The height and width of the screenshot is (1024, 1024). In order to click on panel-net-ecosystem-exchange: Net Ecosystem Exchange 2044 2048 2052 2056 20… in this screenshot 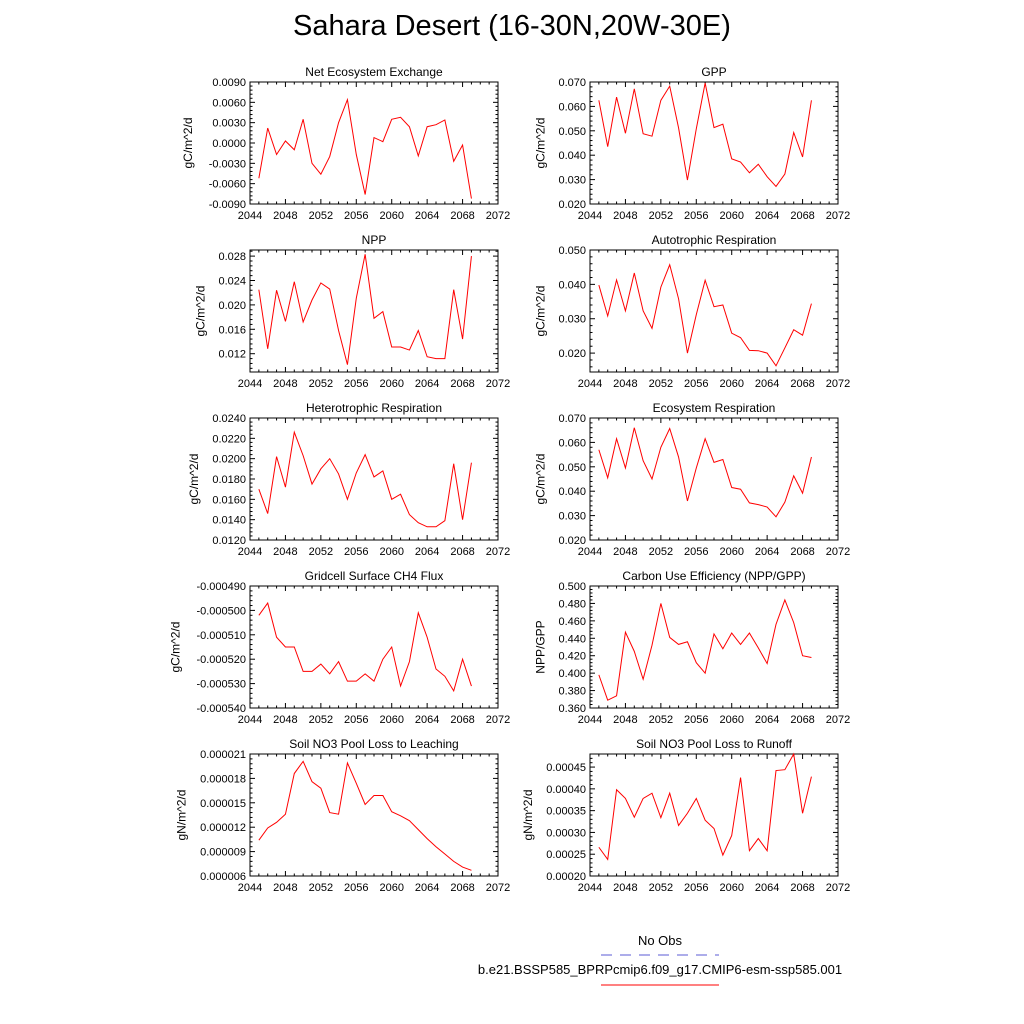, I will do `click(345, 143)`.